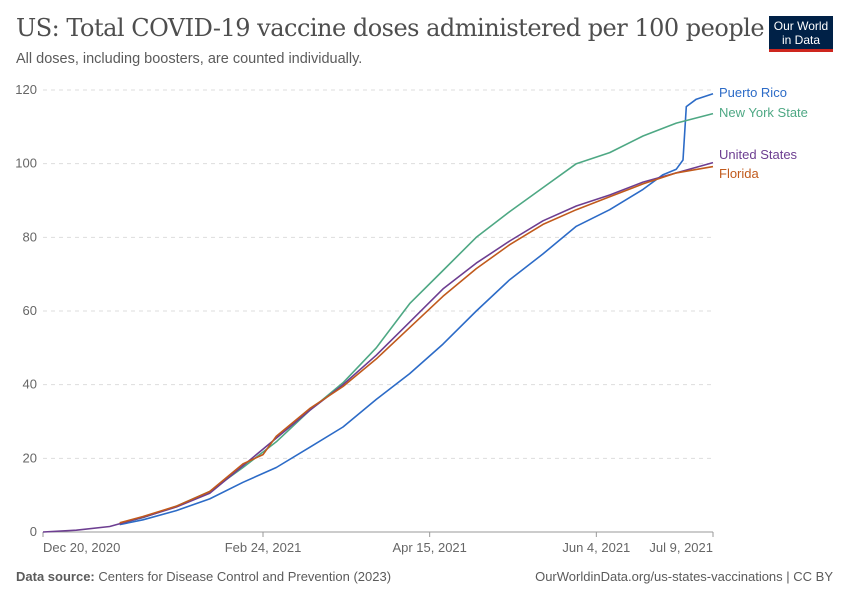  I want to click on x-tick-label: Dec 20, 2020, so click(81, 547).